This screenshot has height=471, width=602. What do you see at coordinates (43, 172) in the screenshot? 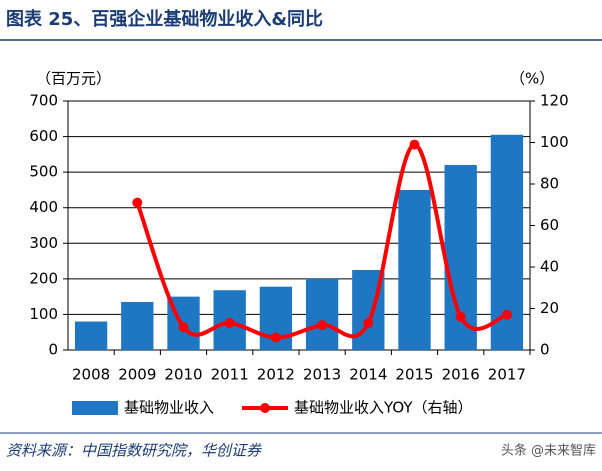
I see `y-tick-label: 500` at bounding box center [43, 172].